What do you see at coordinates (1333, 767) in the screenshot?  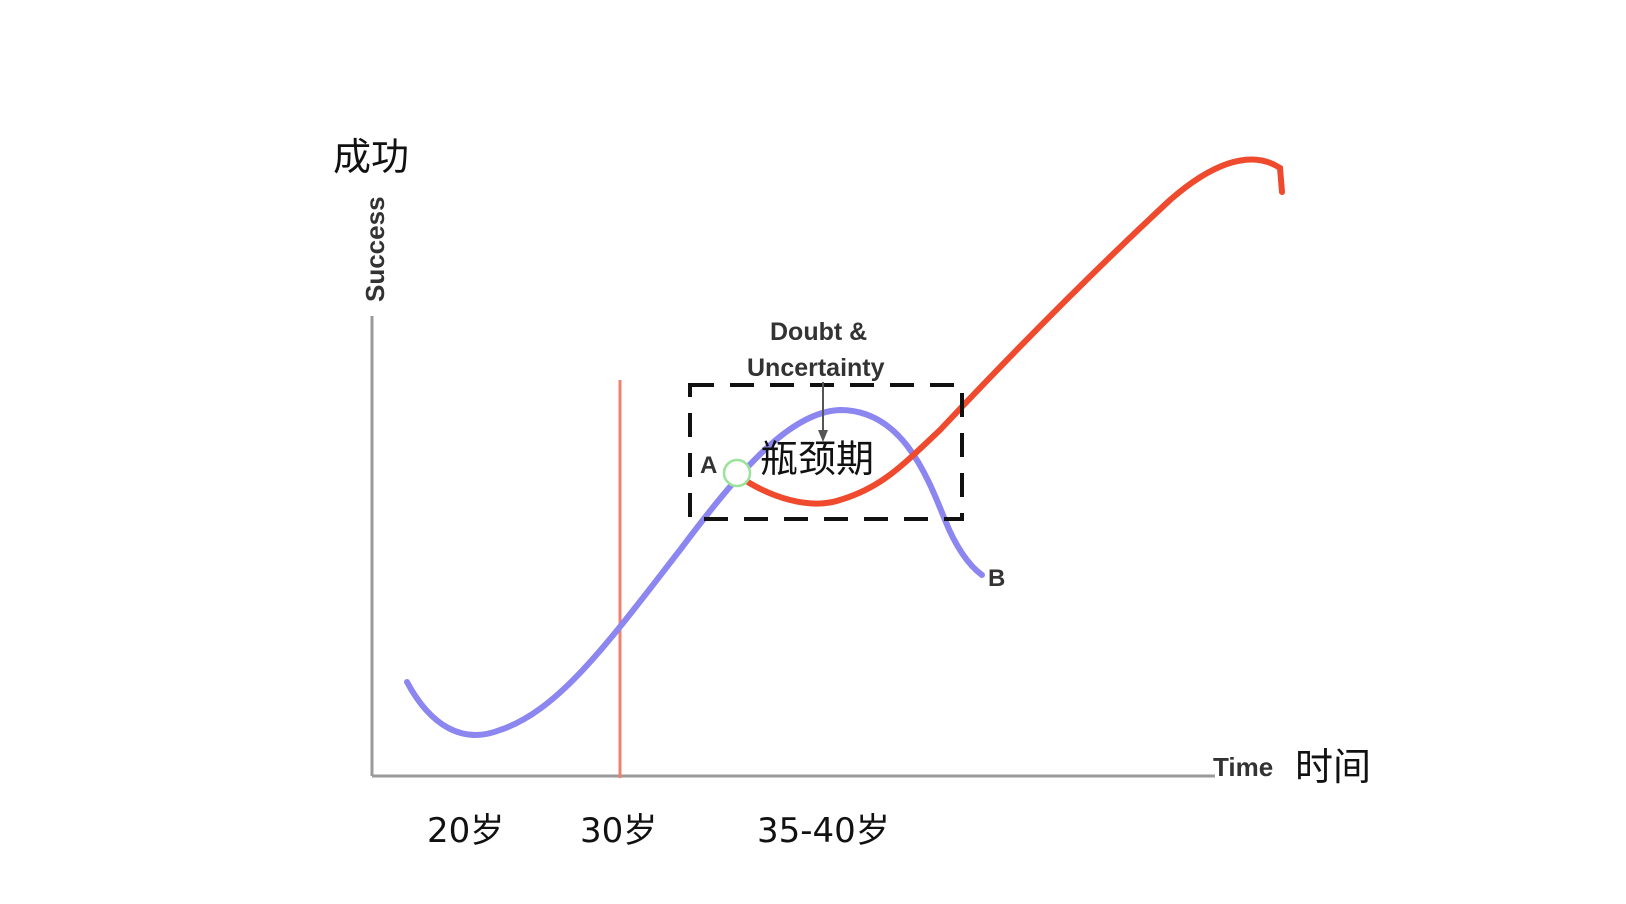 I see `x-axis-label-zh: 时间` at bounding box center [1333, 767].